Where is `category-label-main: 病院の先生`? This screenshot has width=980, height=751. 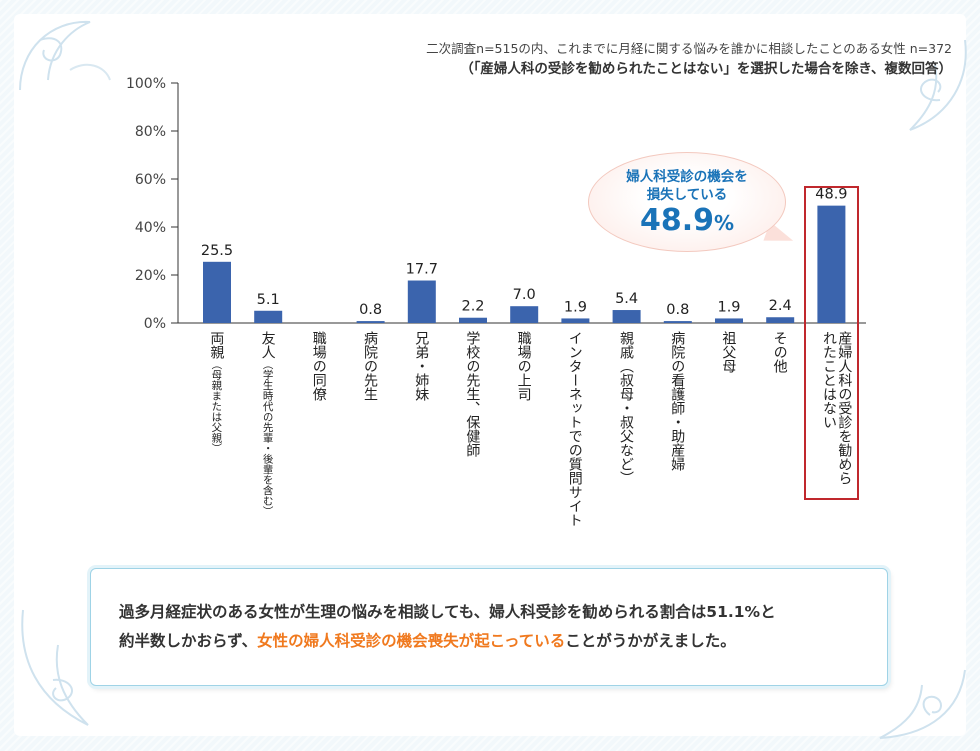
category-label-main: 病院の先生 is located at coordinates (369, 366).